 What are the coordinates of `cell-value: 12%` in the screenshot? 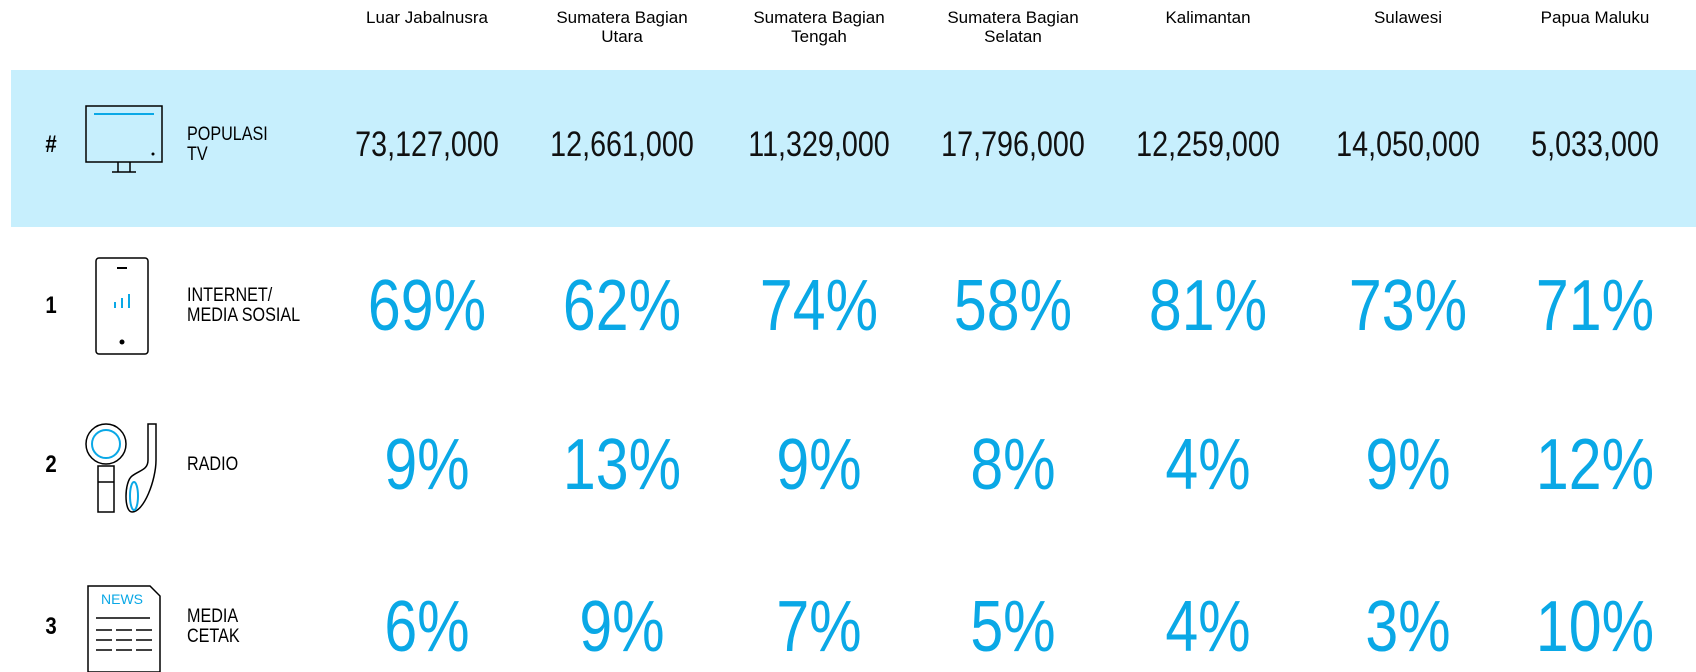 It's located at (1595, 465).